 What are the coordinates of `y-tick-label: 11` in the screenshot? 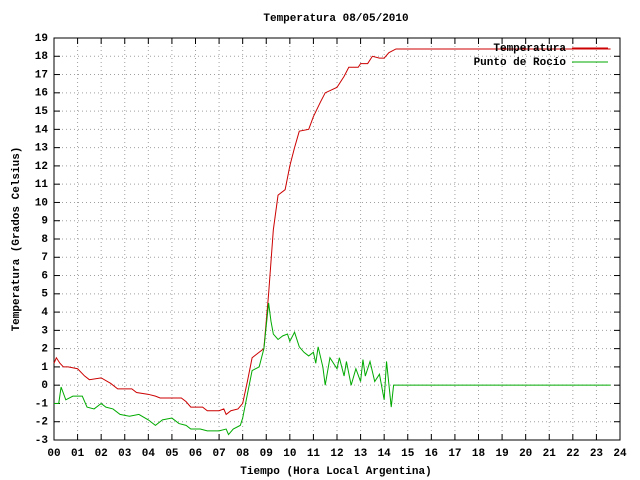 It's located at (42, 185).